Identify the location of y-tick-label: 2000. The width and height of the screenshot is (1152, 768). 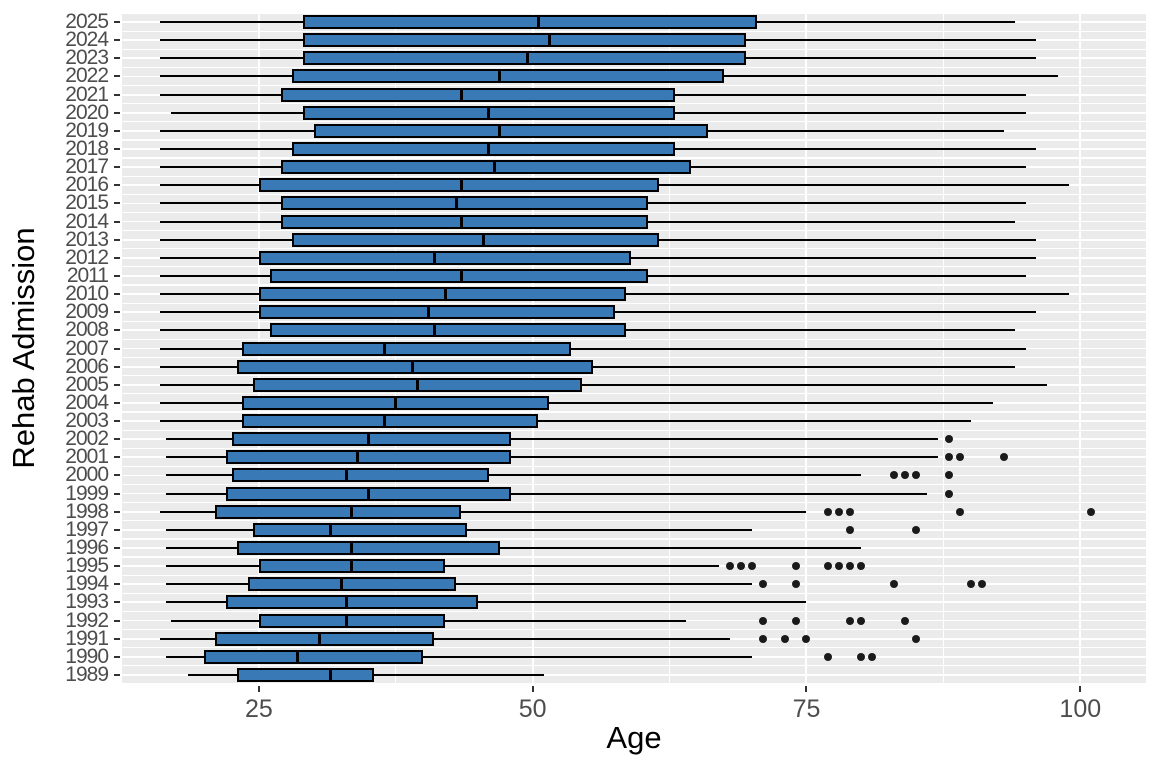
(87, 475).